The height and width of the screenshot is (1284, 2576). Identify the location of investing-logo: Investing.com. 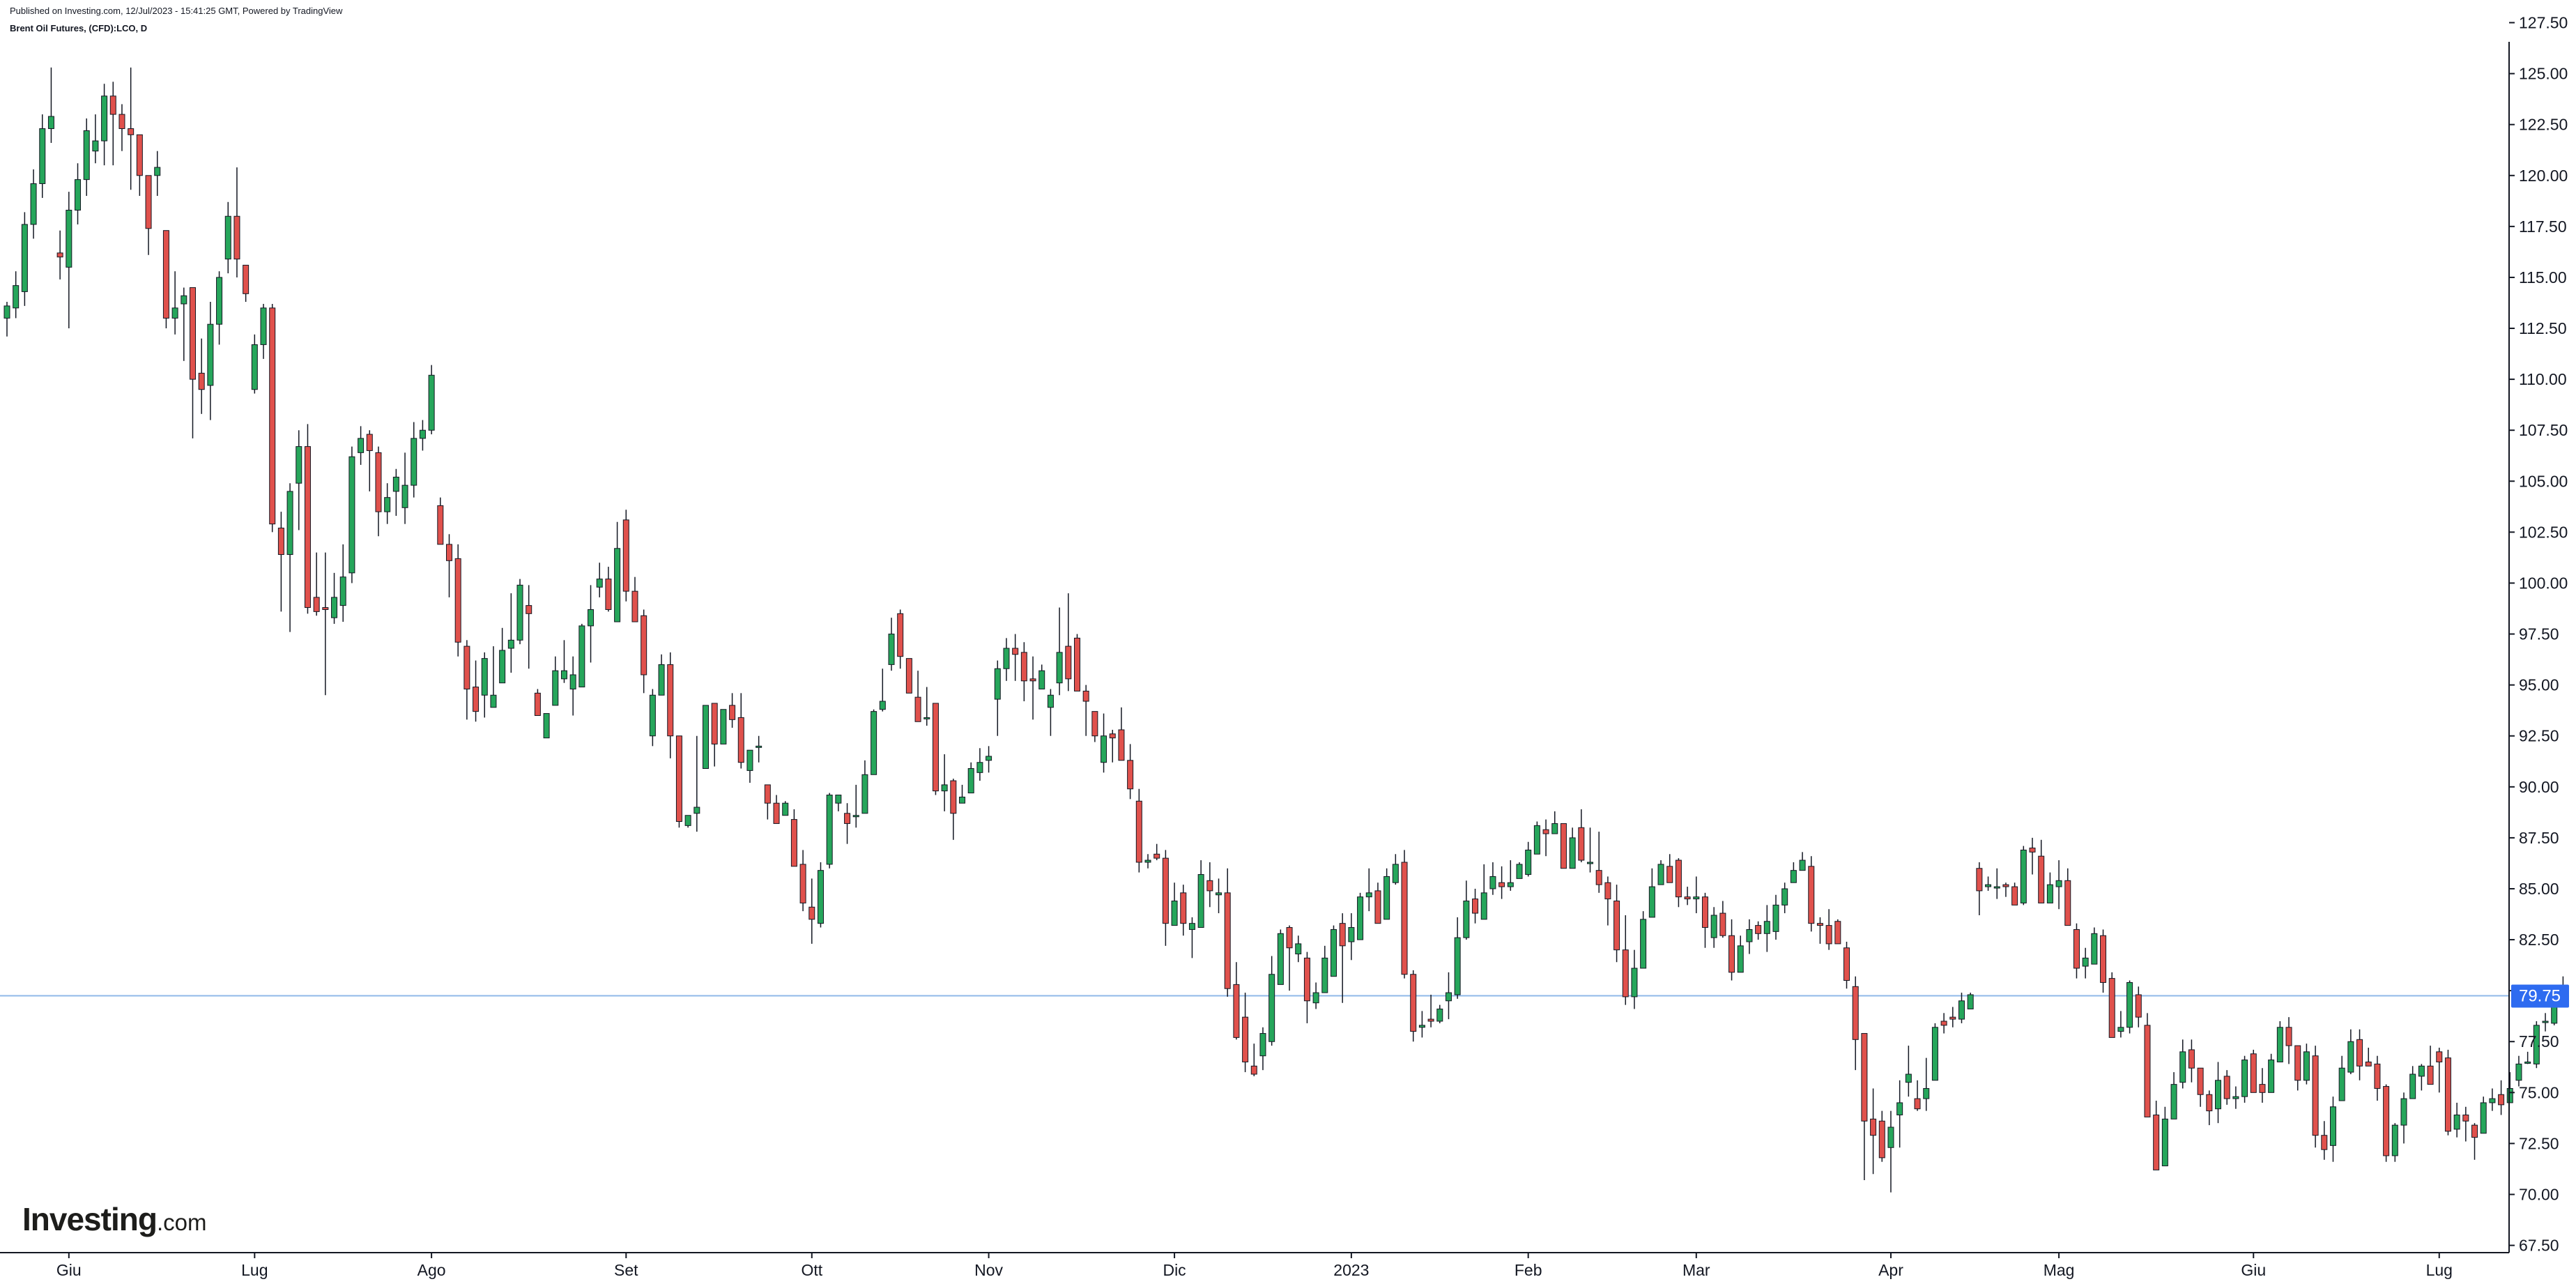
(114, 1219).